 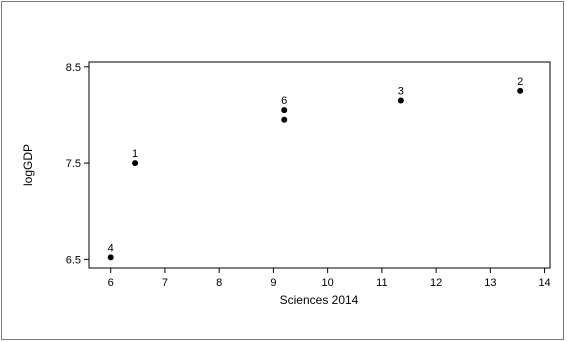 I want to click on point-label: 2, so click(x=520, y=82).